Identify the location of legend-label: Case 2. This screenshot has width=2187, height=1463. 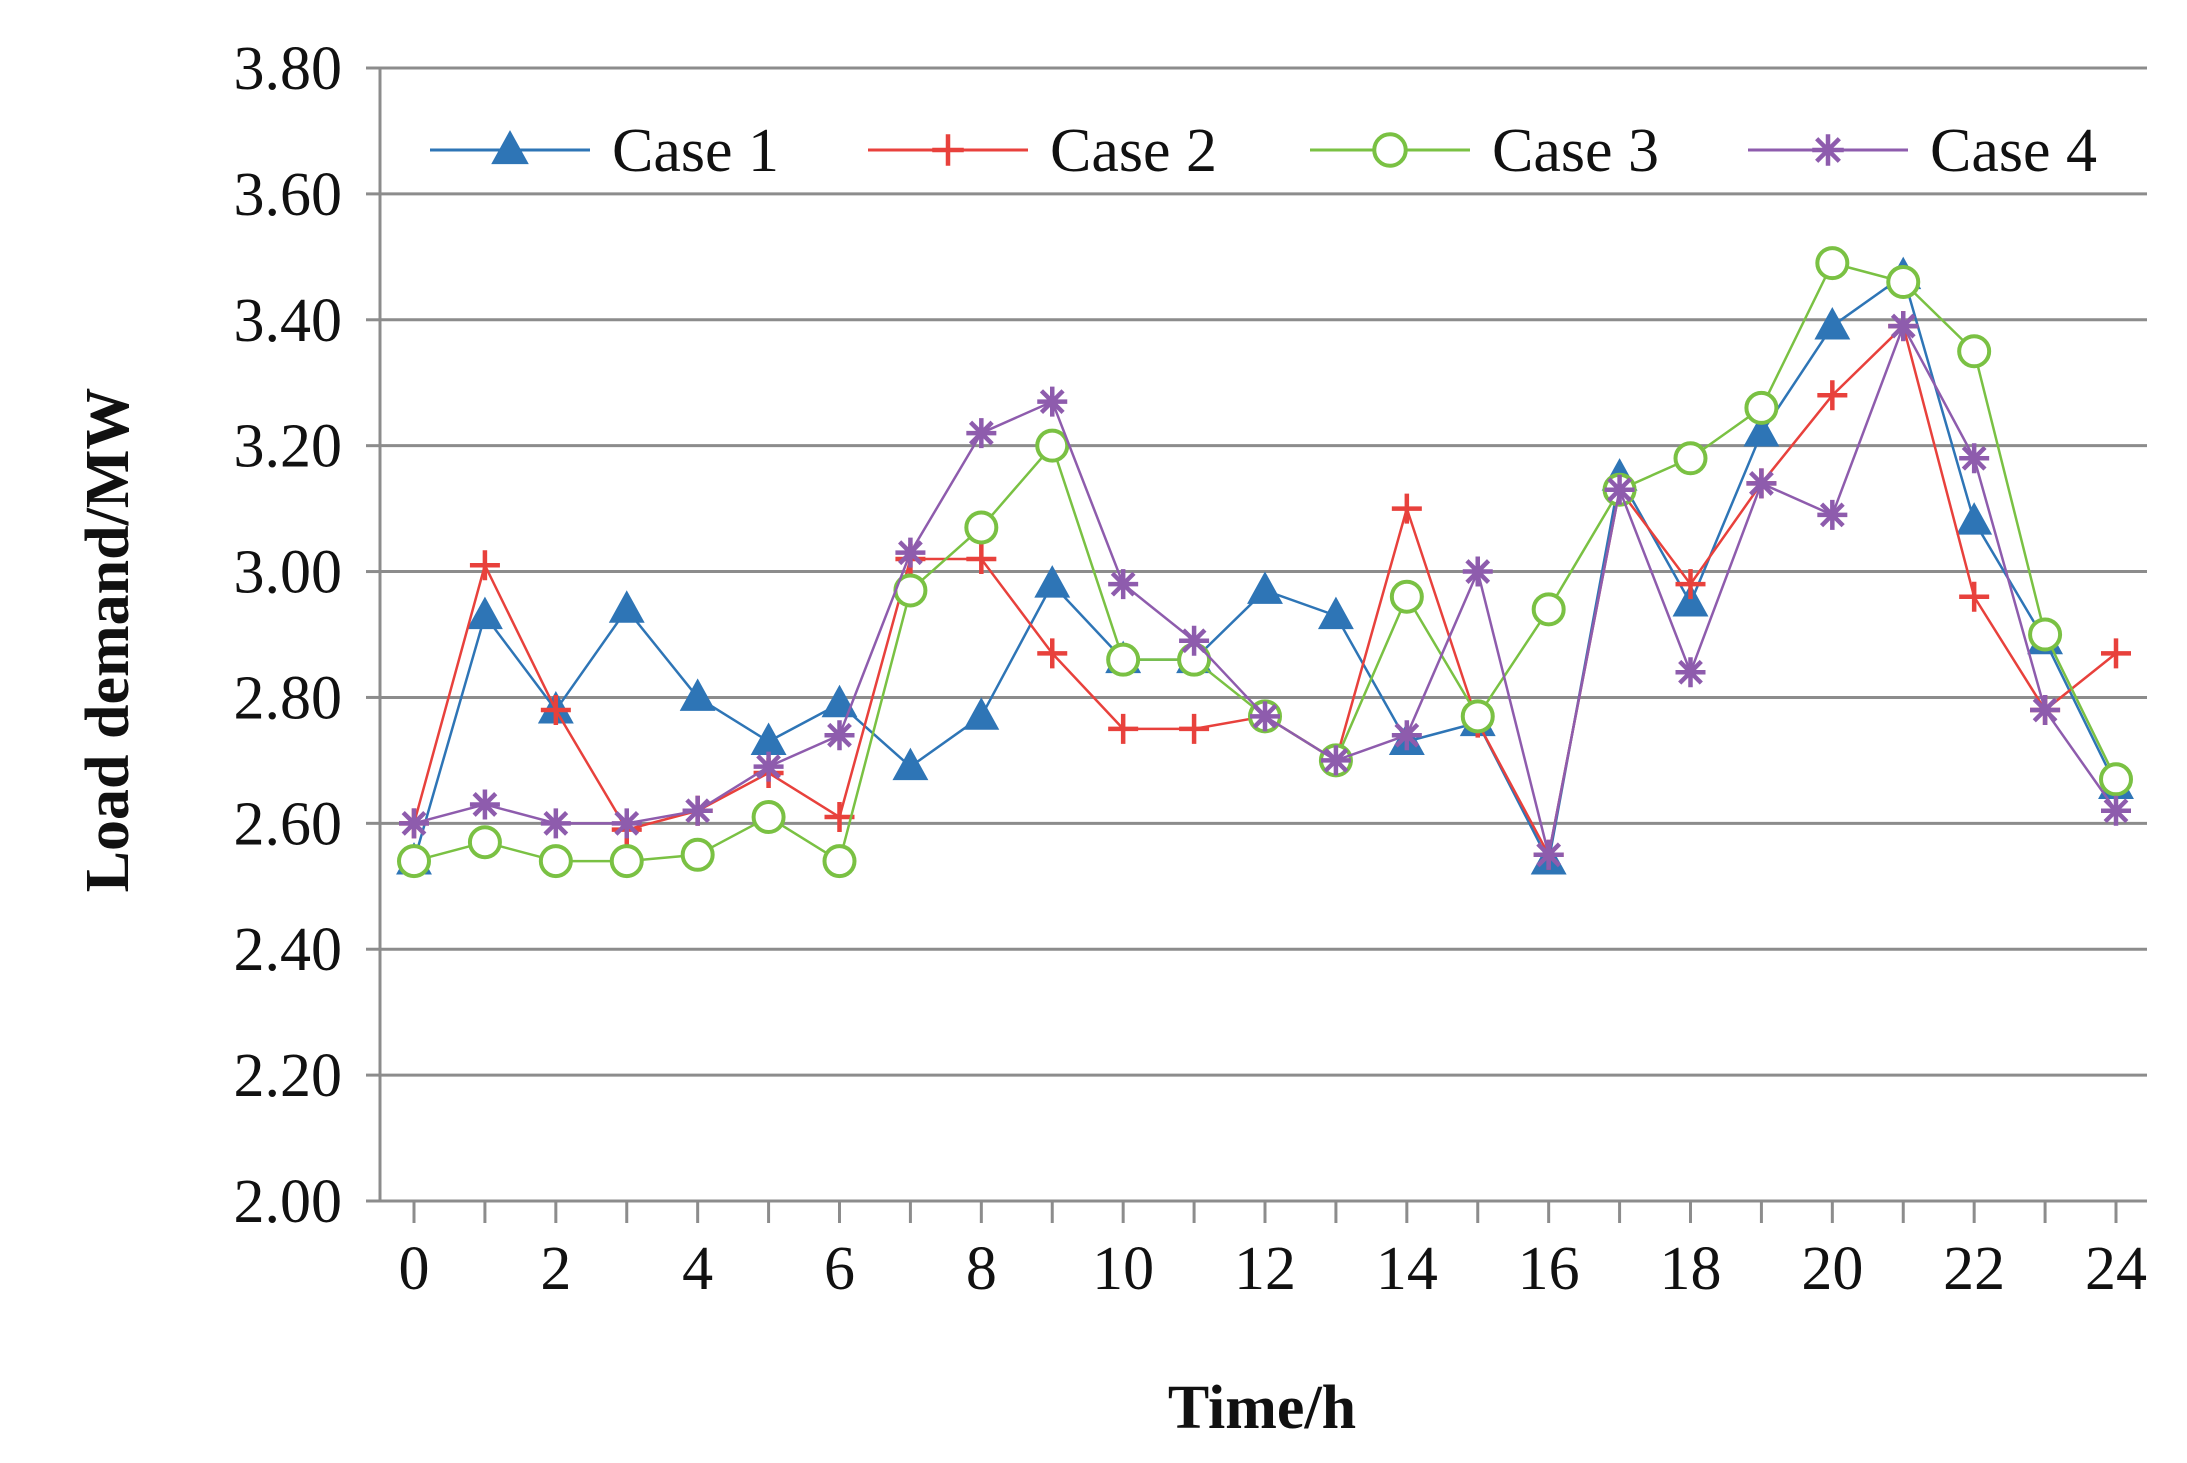
(1133, 151).